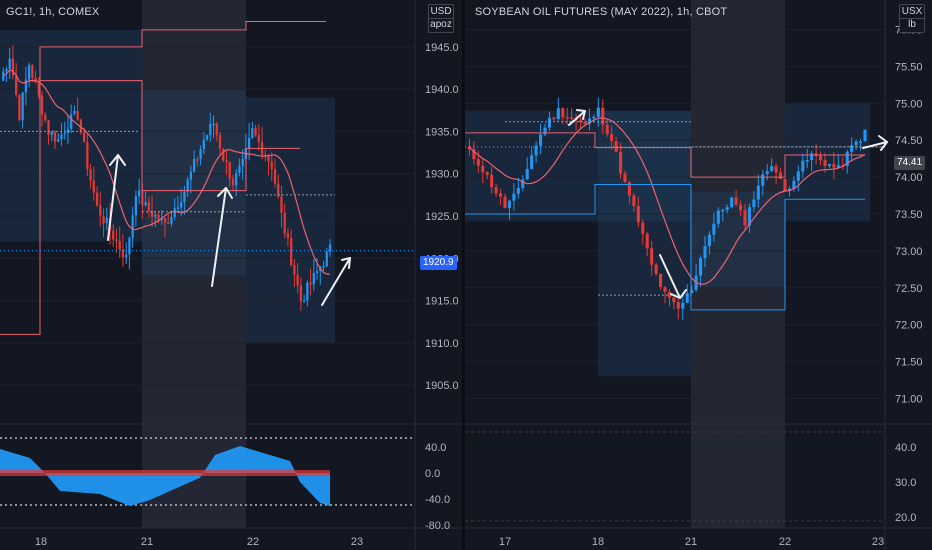 Image resolution: width=932 pixels, height=550 pixels. I want to click on oscillator-signal-band, so click(165, 473).